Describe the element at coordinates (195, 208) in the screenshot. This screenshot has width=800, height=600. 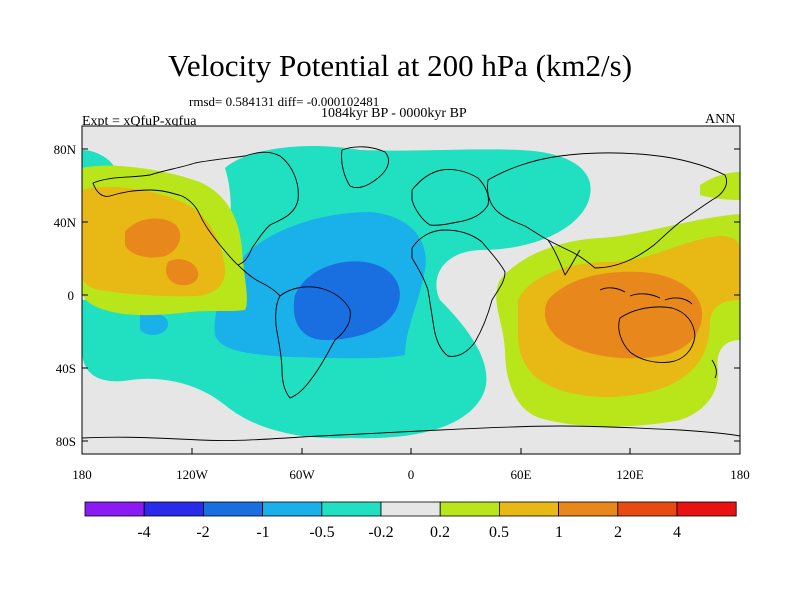
I see `coast-north-america` at that location.